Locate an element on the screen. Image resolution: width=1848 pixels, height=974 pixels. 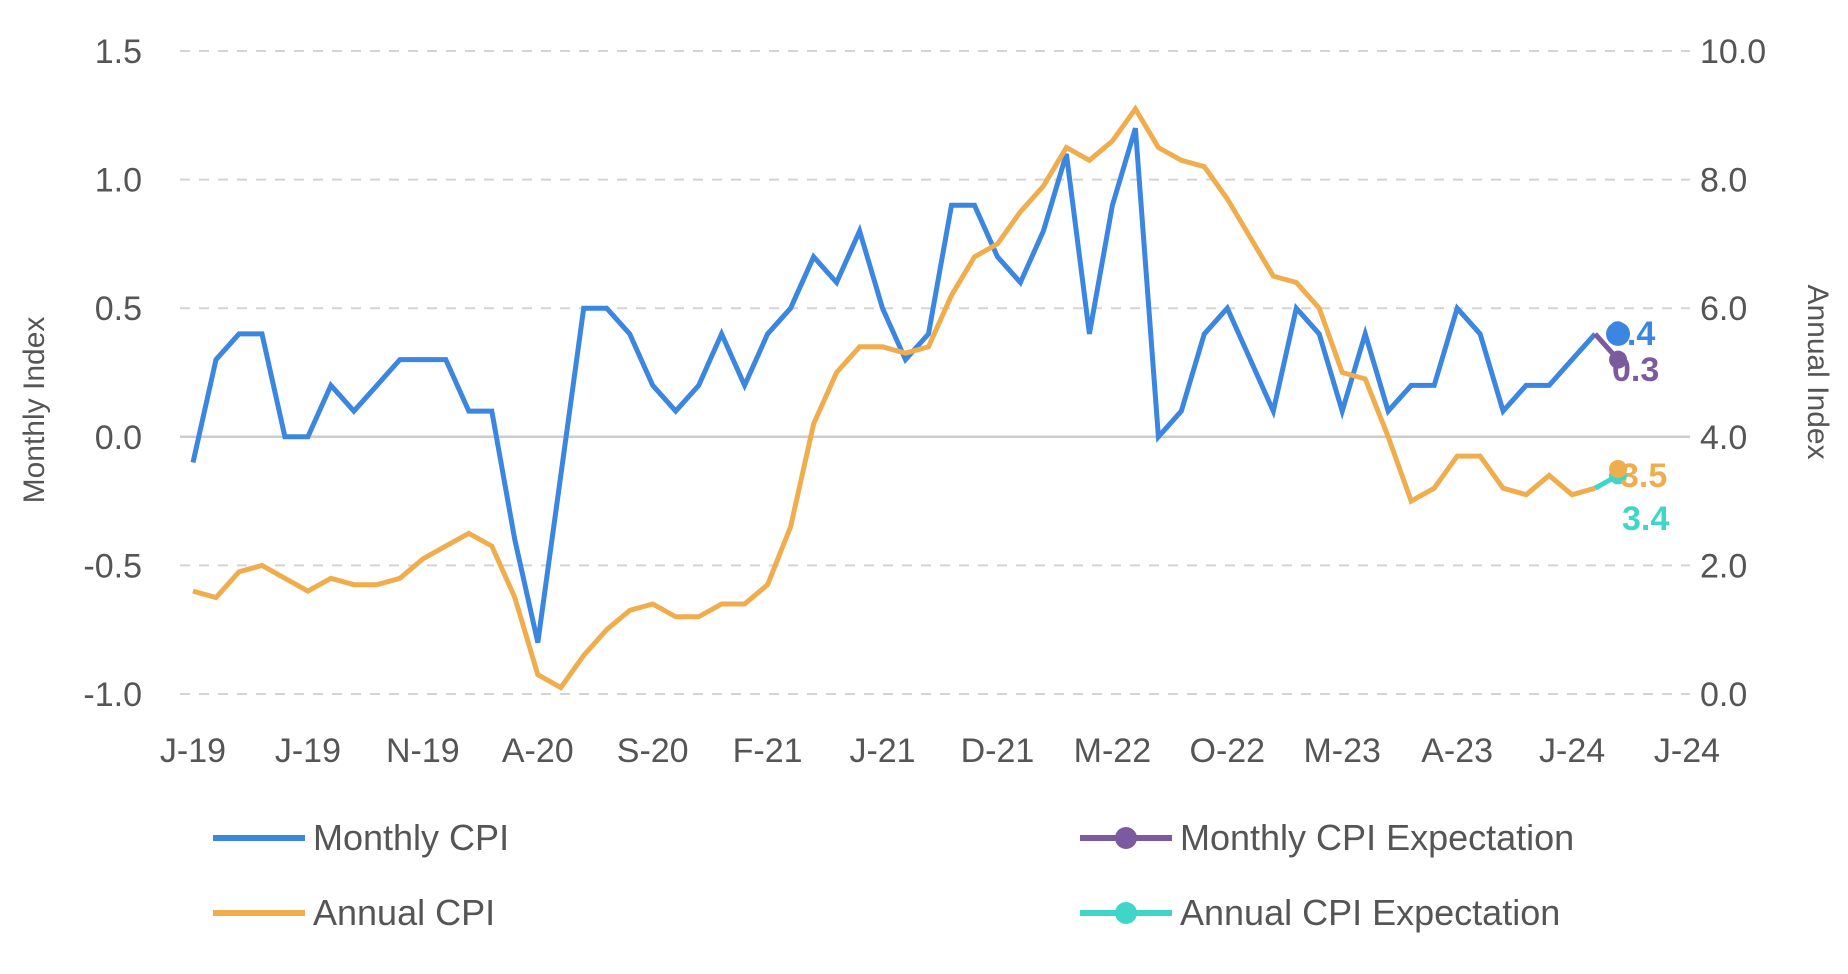
legend-label: Annual CPI is located at coordinates (404, 912).